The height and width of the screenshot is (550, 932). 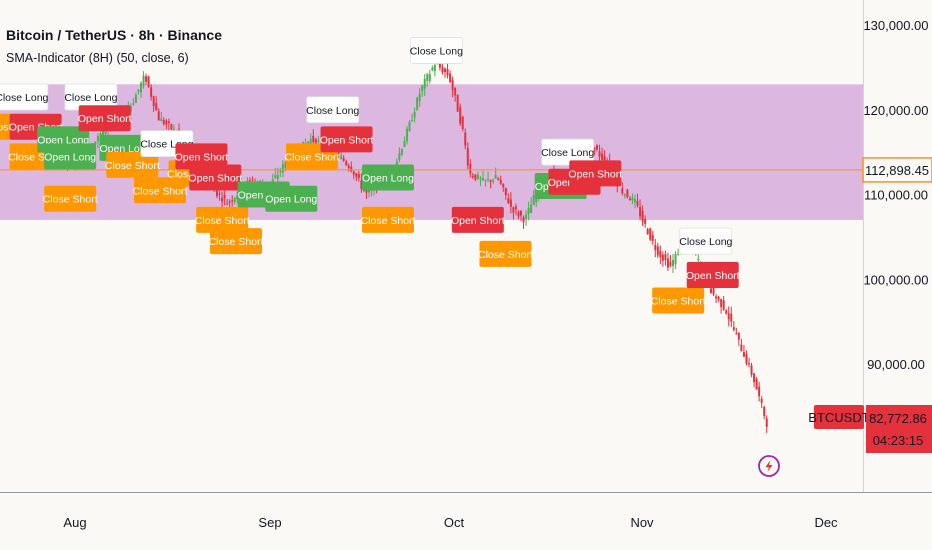 I want to click on signal-text: Open Long, so click(x=388, y=179).